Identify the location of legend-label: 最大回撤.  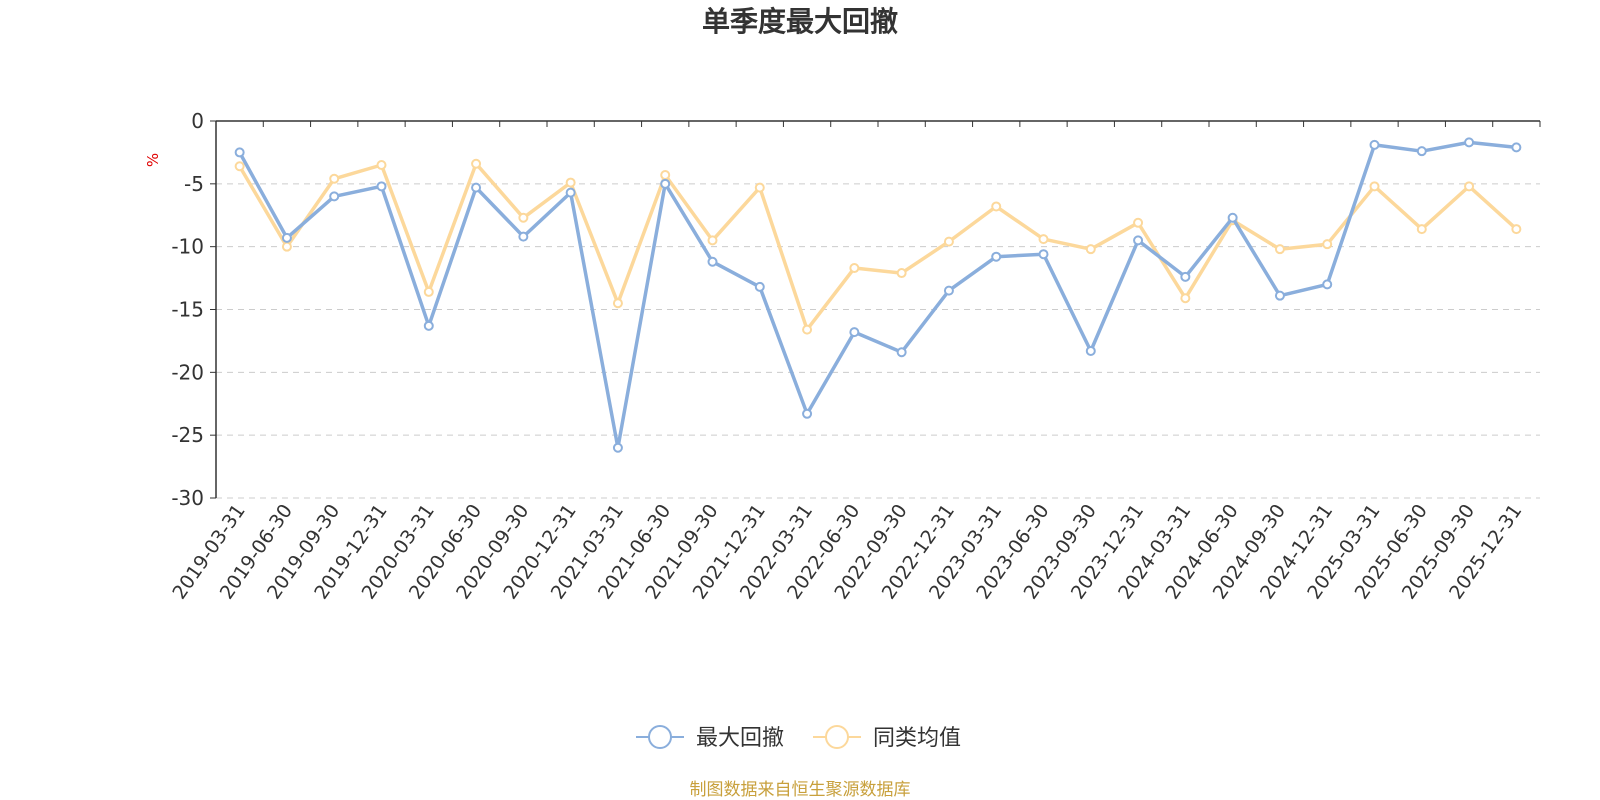
(740, 738).